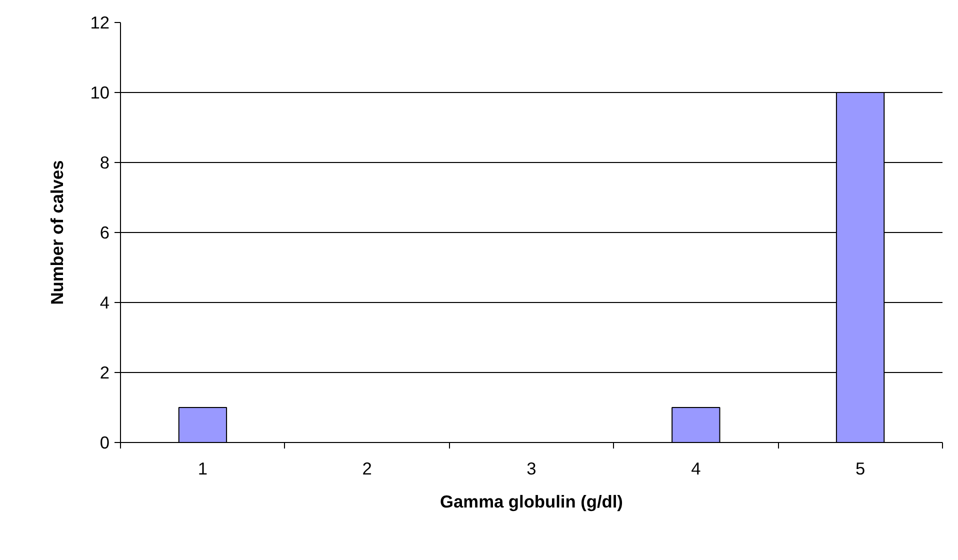 This screenshot has height=560, width=958. What do you see at coordinates (367, 468) in the screenshot?
I see `x-tick-label: 2` at bounding box center [367, 468].